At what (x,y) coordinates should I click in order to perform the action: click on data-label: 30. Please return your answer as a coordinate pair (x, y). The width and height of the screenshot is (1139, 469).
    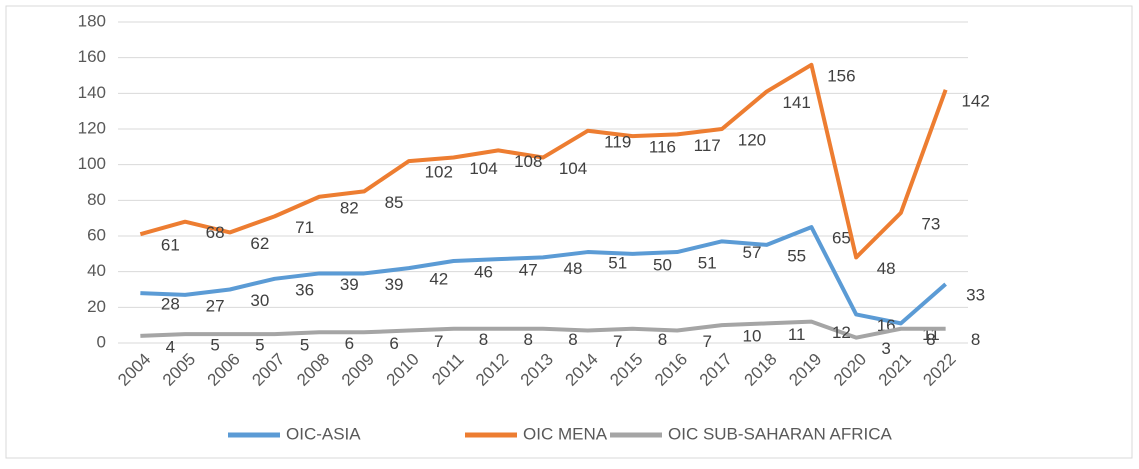
    Looking at the image, I should click on (259, 300).